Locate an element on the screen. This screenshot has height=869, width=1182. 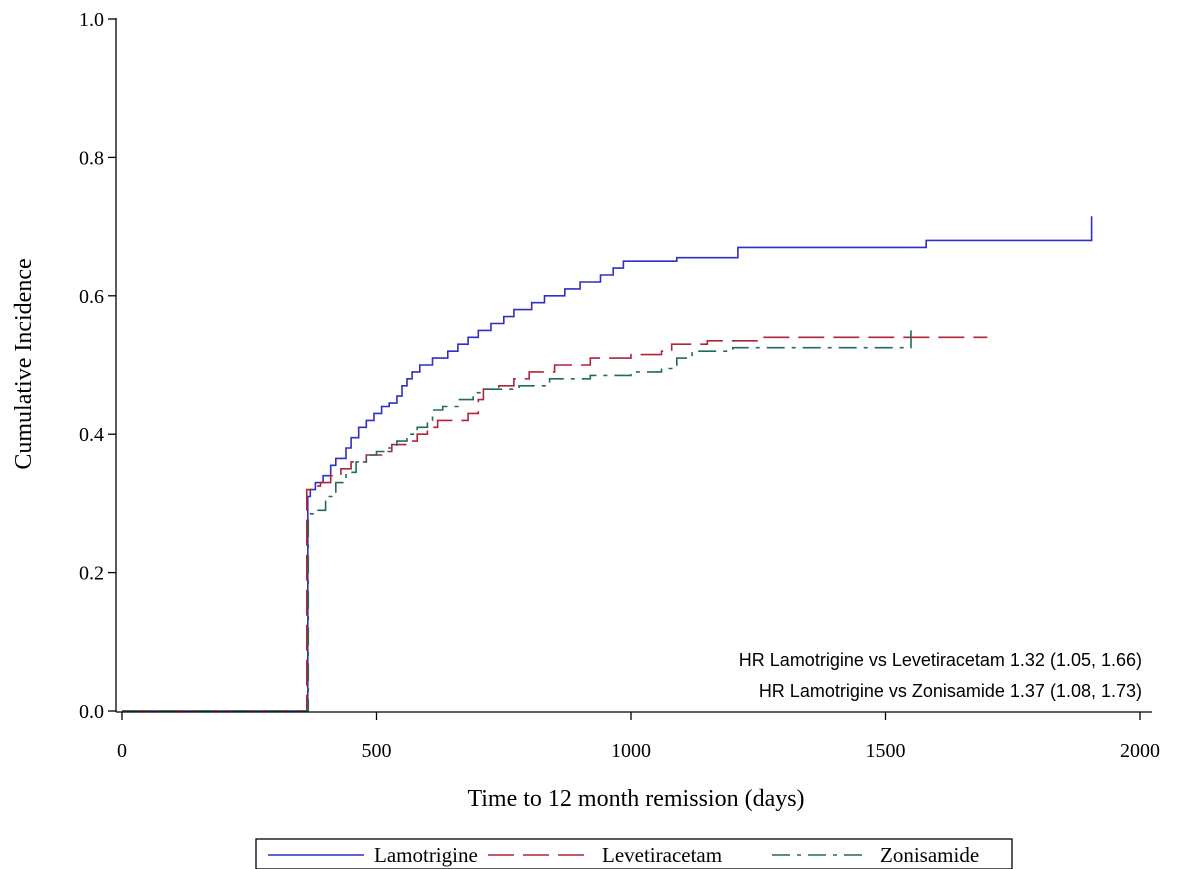
legend-box is located at coordinates (634, 853).